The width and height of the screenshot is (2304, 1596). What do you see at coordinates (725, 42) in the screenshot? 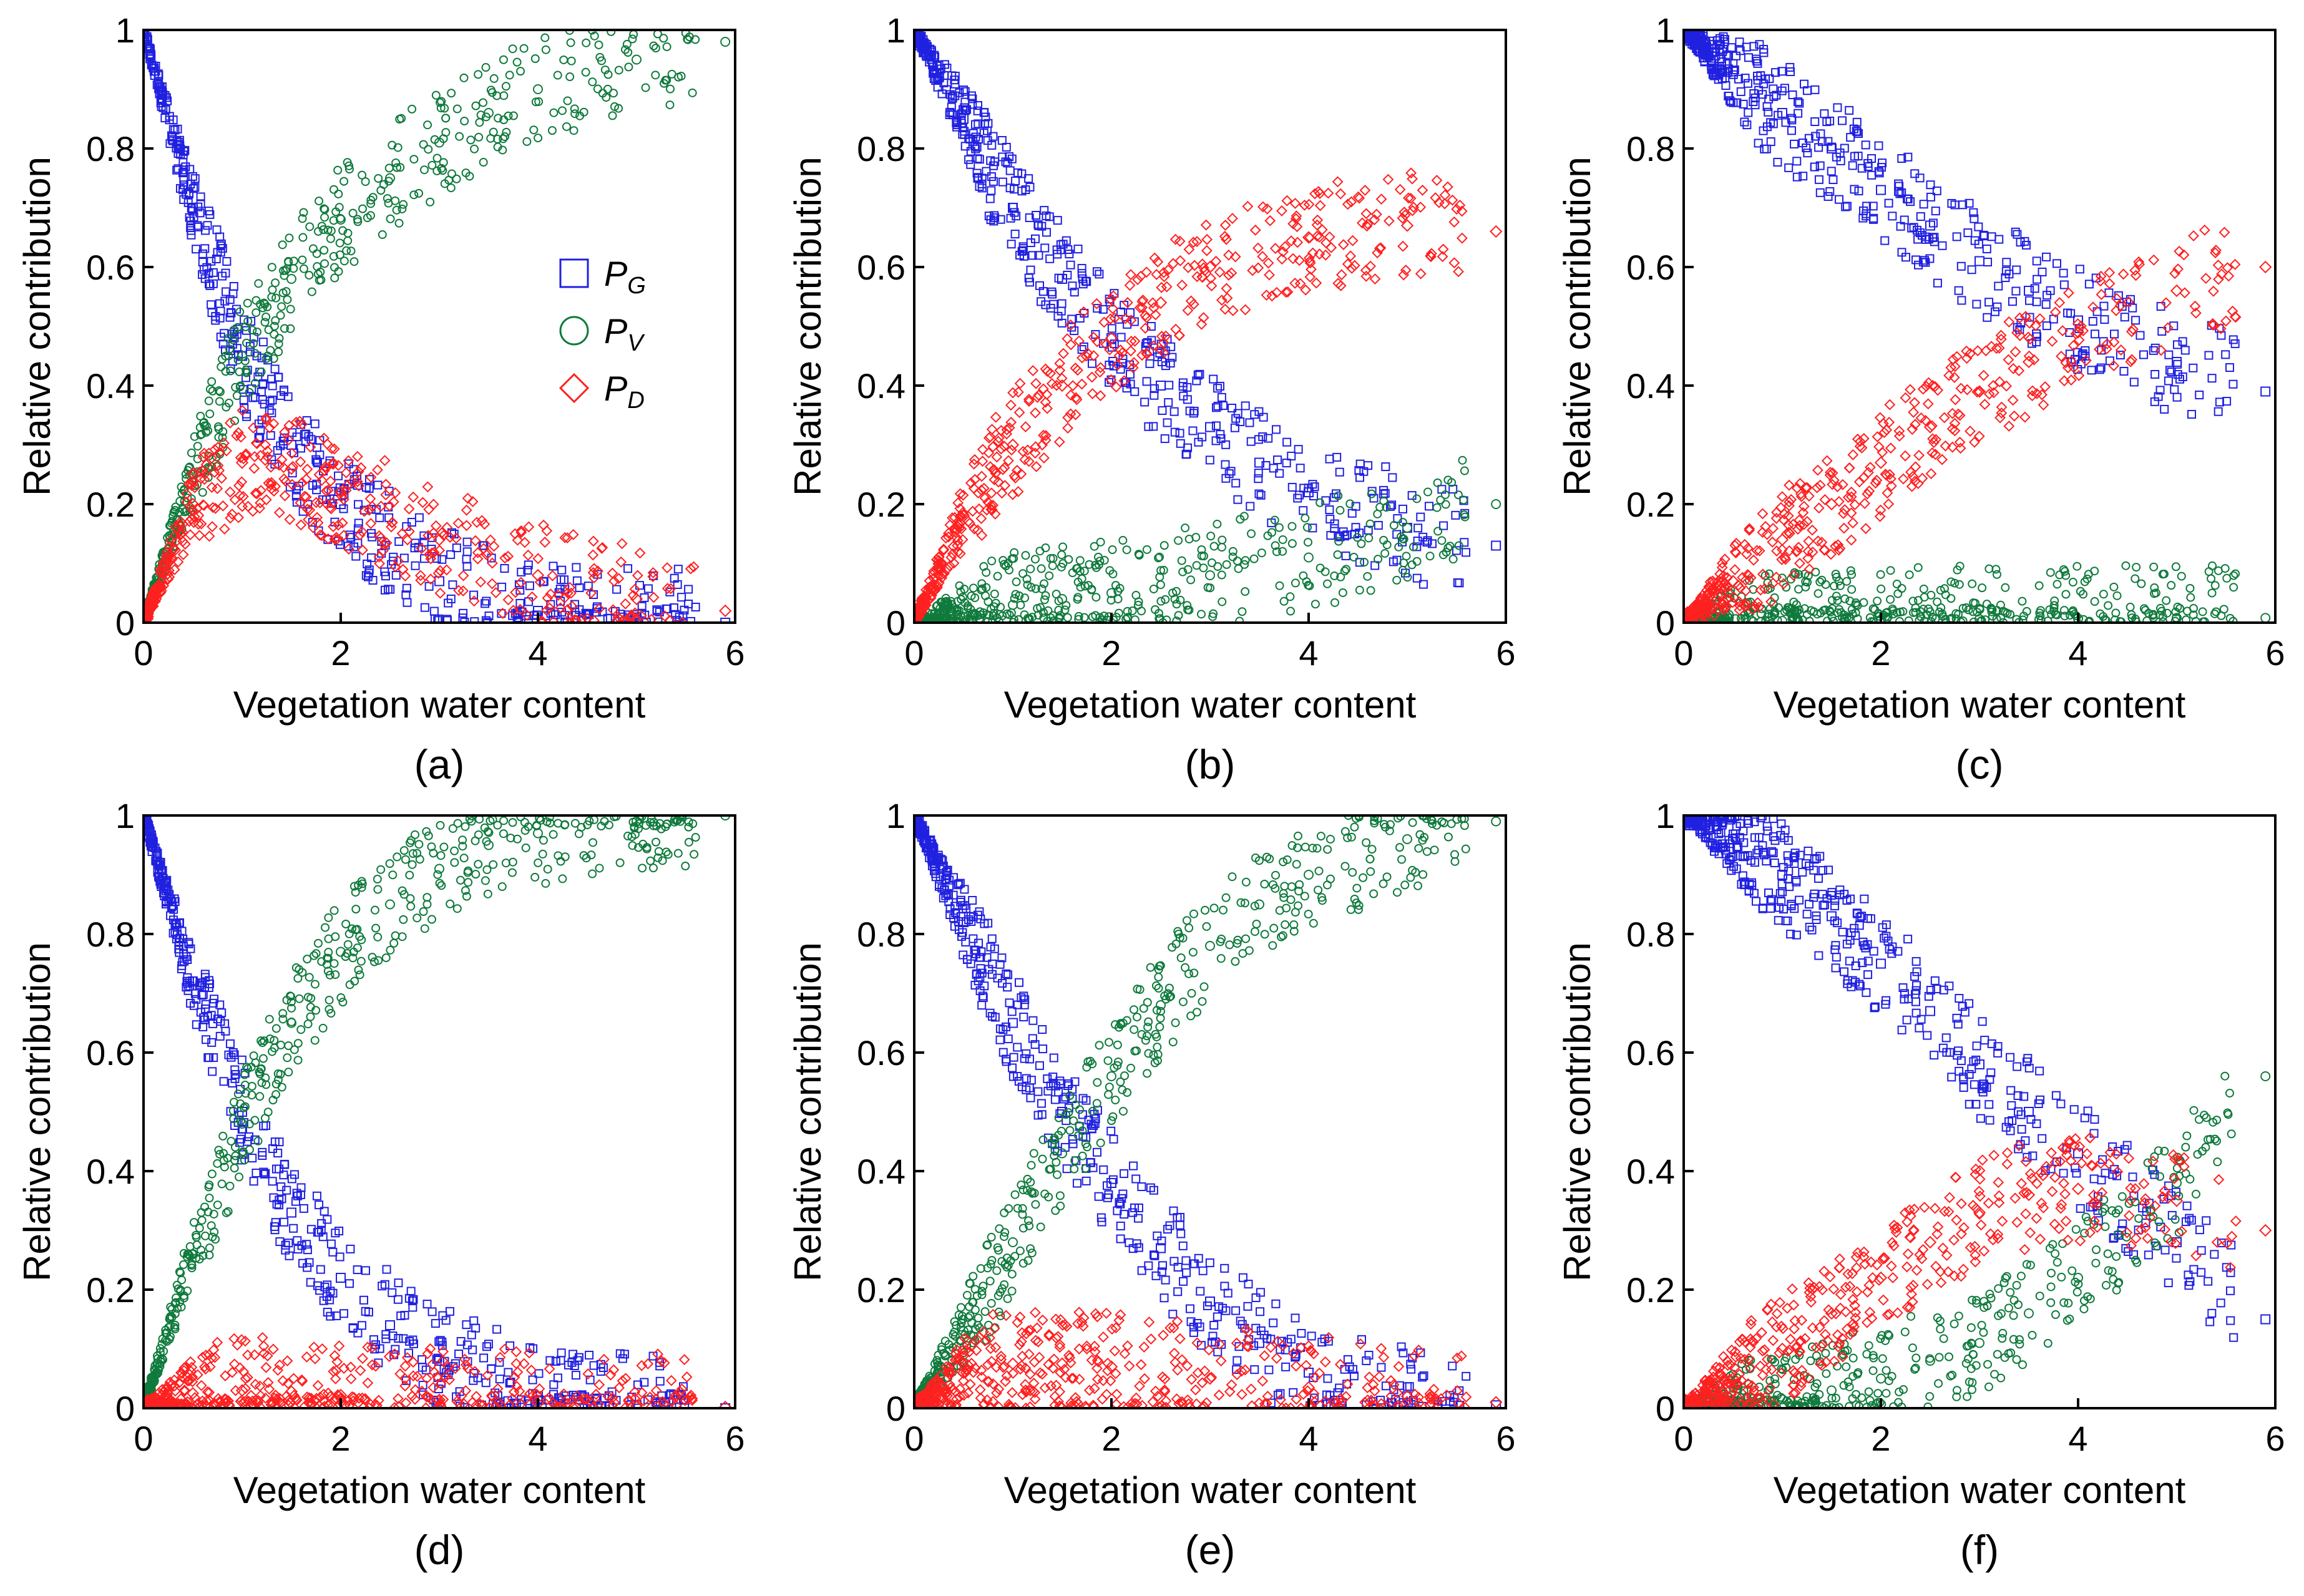
I see `data-point-PV` at bounding box center [725, 42].